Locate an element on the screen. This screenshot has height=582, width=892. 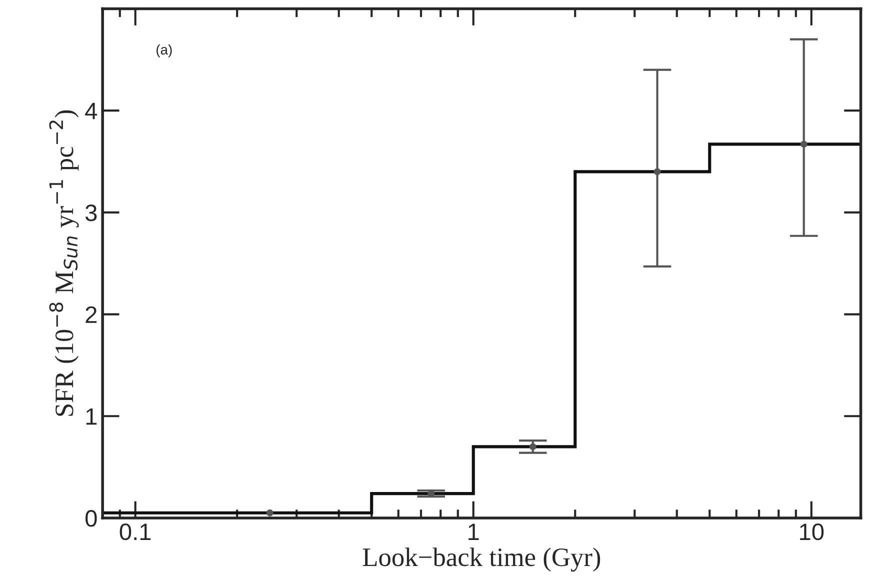
x-tick-label: 0.1 is located at coordinates (135, 531).